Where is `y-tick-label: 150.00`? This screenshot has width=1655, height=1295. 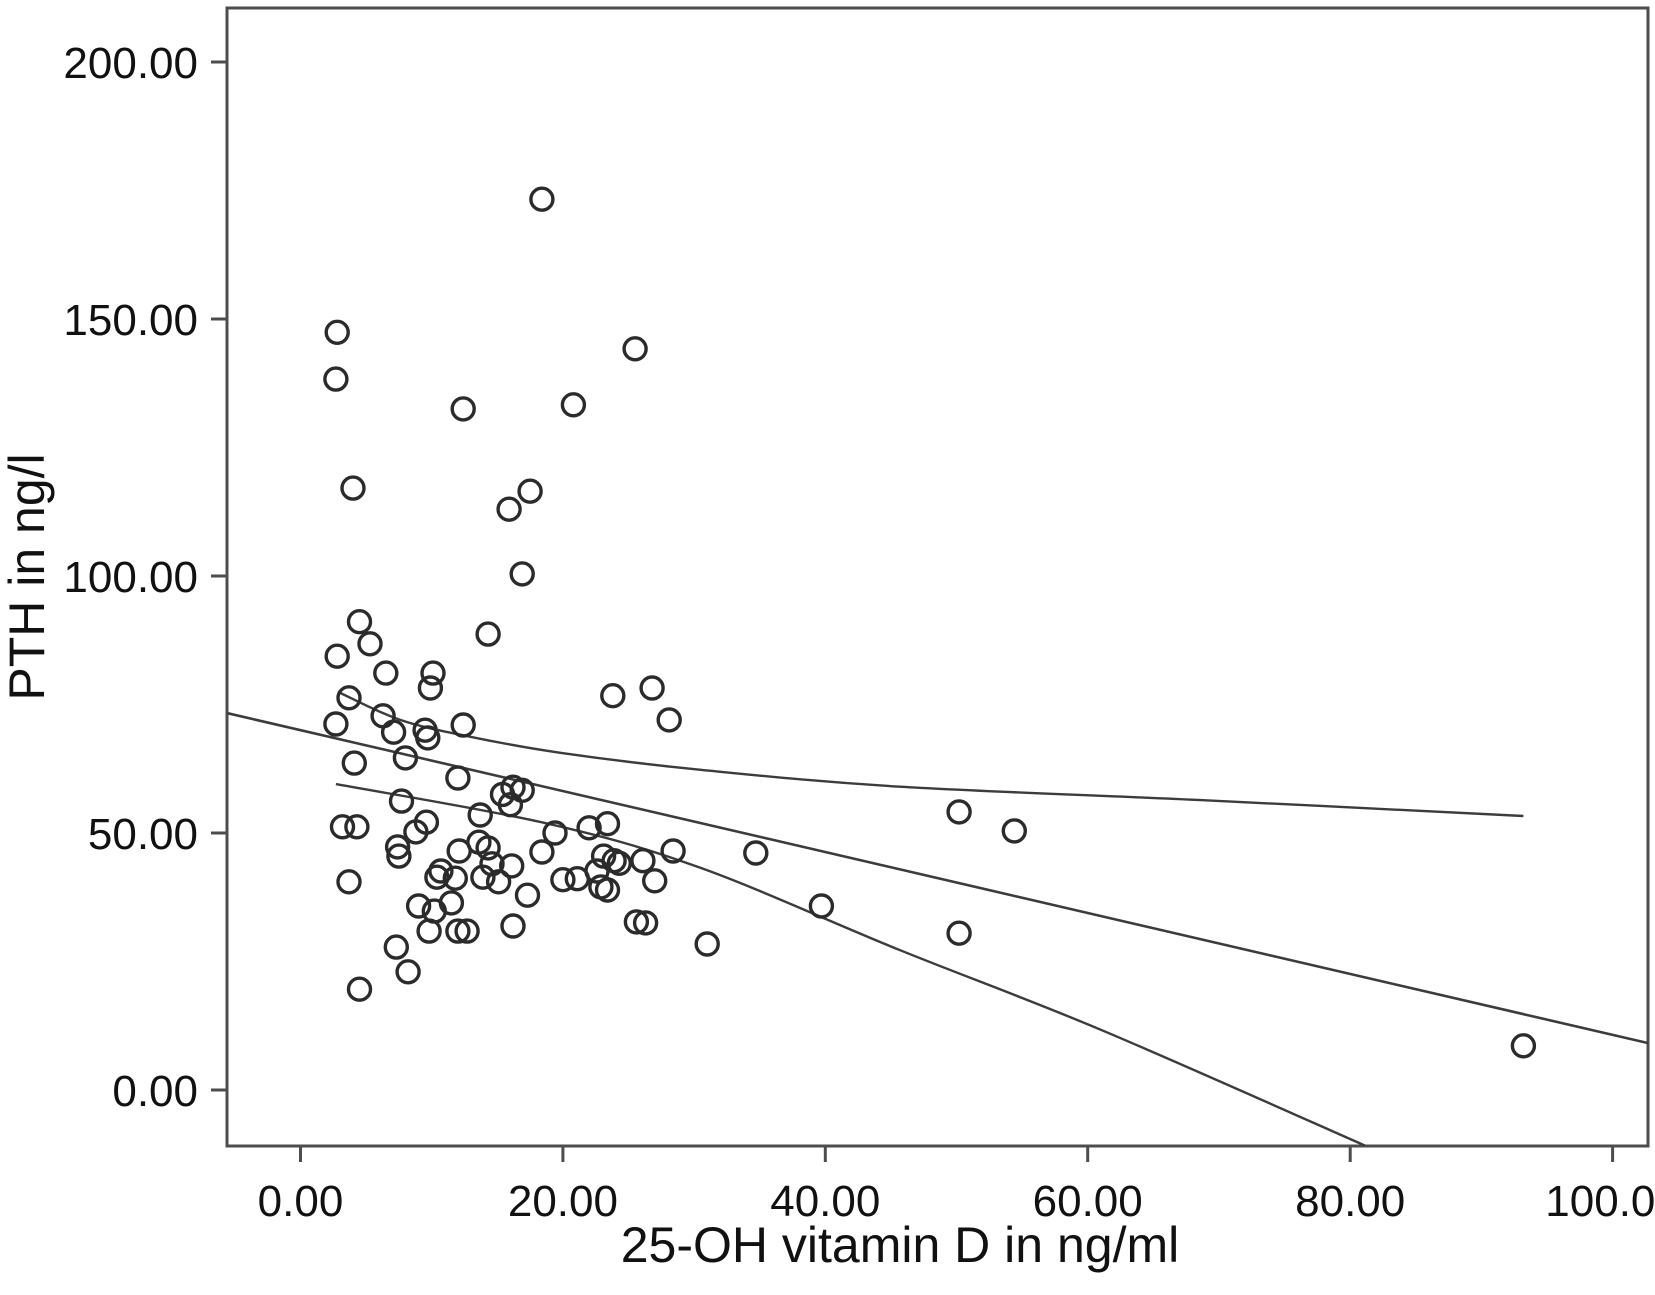 y-tick-label: 150.00 is located at coordinates (130, 320).